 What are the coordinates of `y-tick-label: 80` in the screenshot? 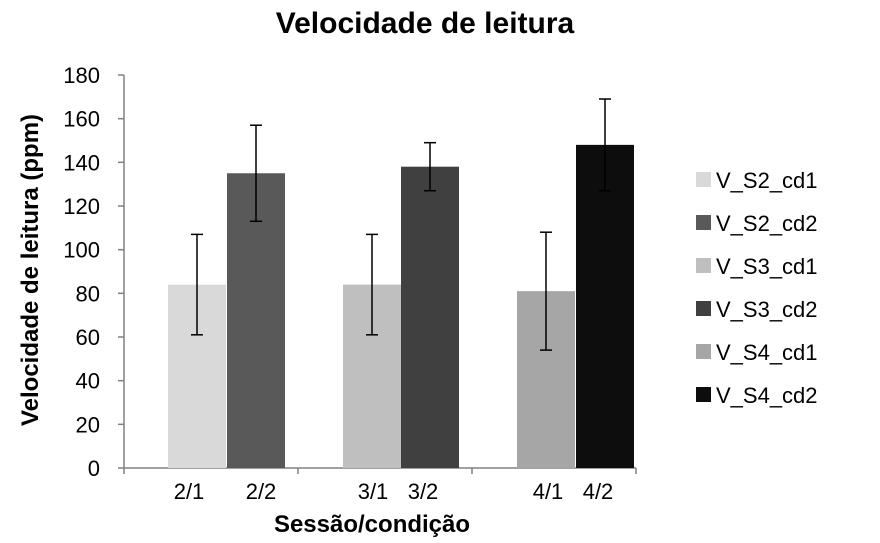 It's located at (88, 293).